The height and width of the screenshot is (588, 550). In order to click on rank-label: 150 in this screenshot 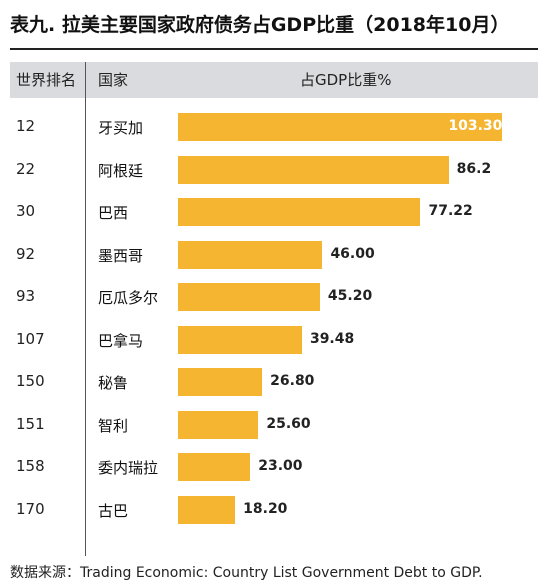, I will do `click(30, 381)`.